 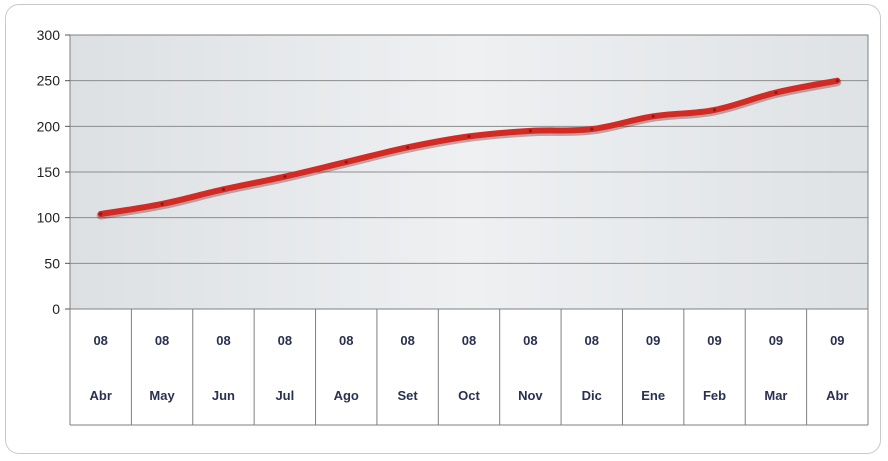 What do you see at coordinates (49, 81) in the screenshot?
I see `y-tick-label: 250` at bounding box center [49, 81].